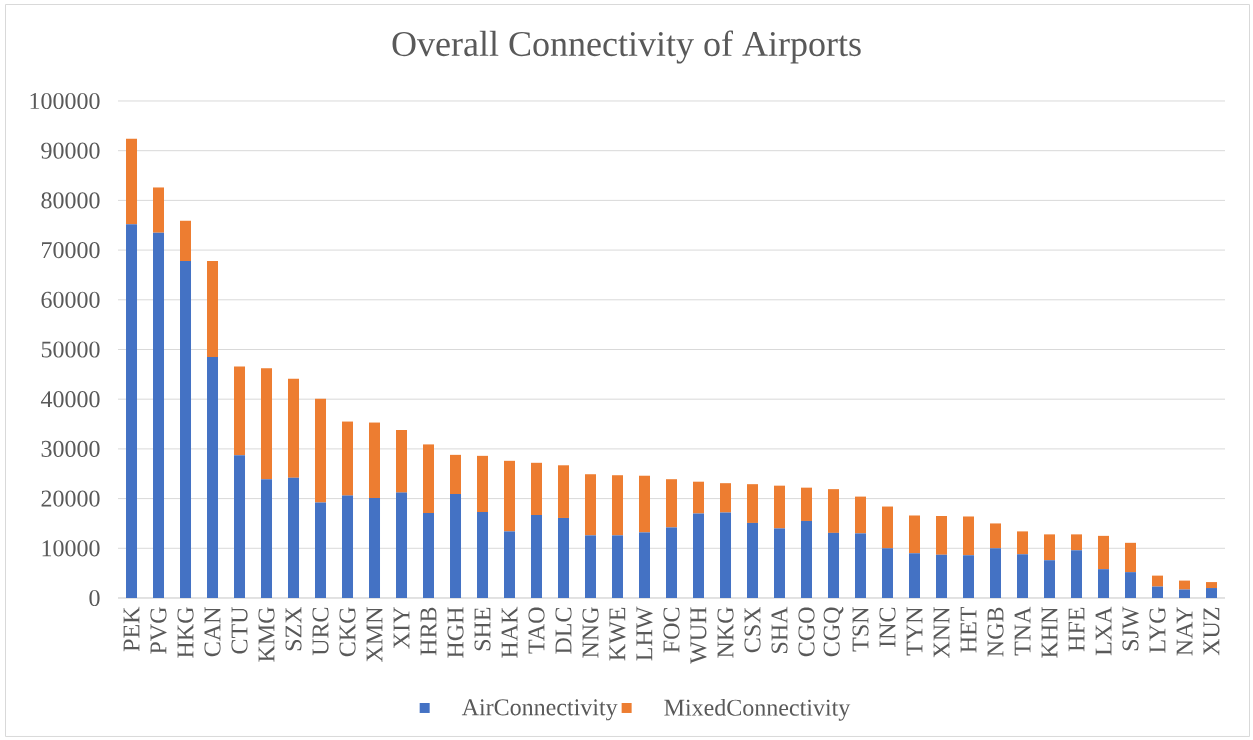 The image size is (1253, 740). Describe the element at coordinates (70, 448) in the screenshot. I see `y-tick-label: 30000` at that location.